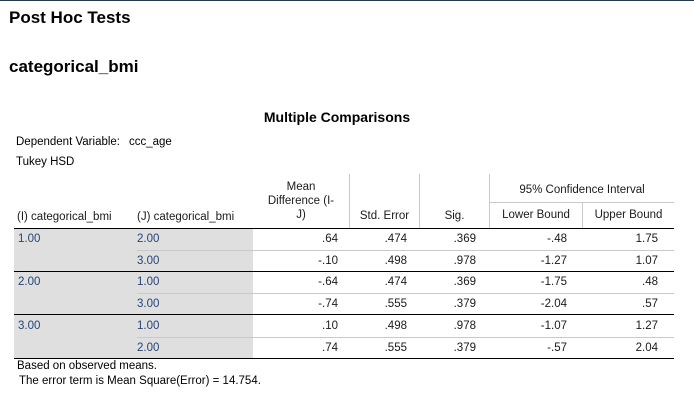 The image size is (694, 411). I want to click on lower-bound-cell: -2.04, so click(553, 304).